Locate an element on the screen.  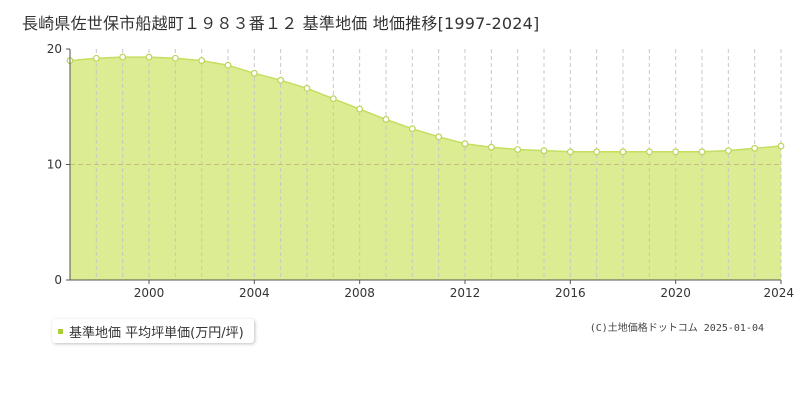
x-tick-label: 2016 is located at coordinates (570, 293).